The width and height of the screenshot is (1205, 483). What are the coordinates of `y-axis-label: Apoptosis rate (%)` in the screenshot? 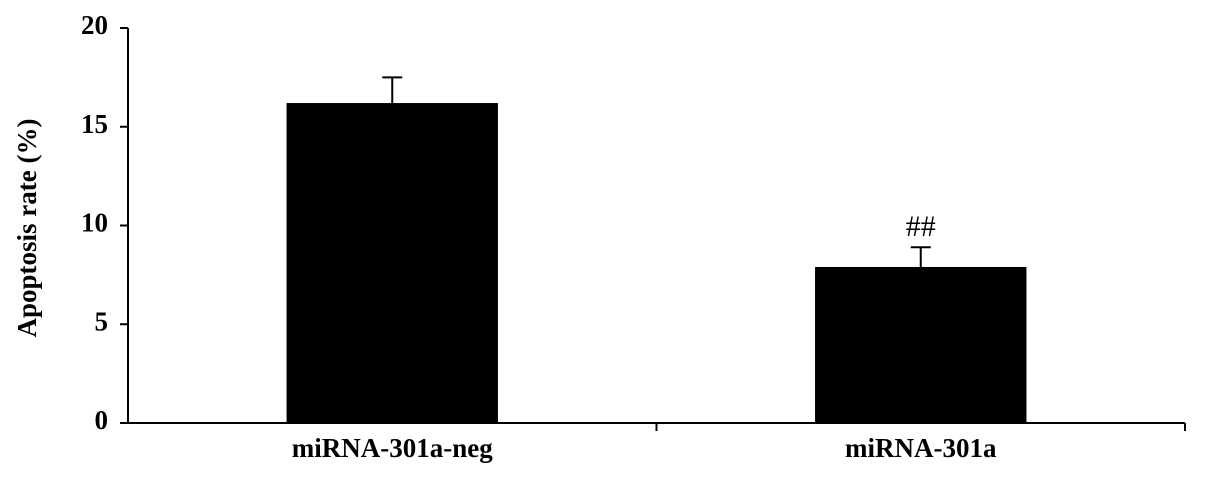 It's located at (27, 228).